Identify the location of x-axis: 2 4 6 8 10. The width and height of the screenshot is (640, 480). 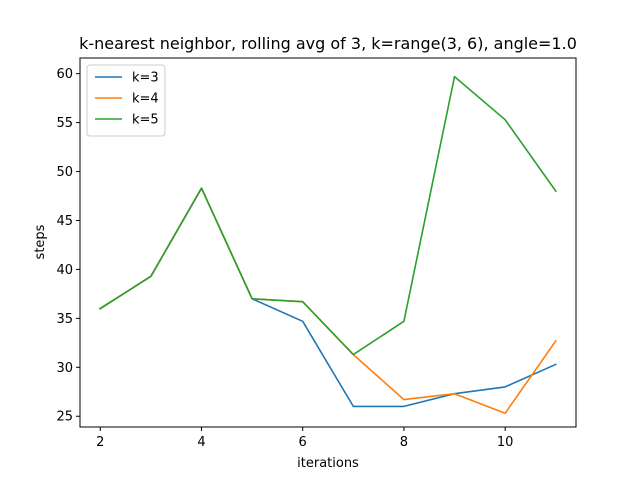
(304, 438).